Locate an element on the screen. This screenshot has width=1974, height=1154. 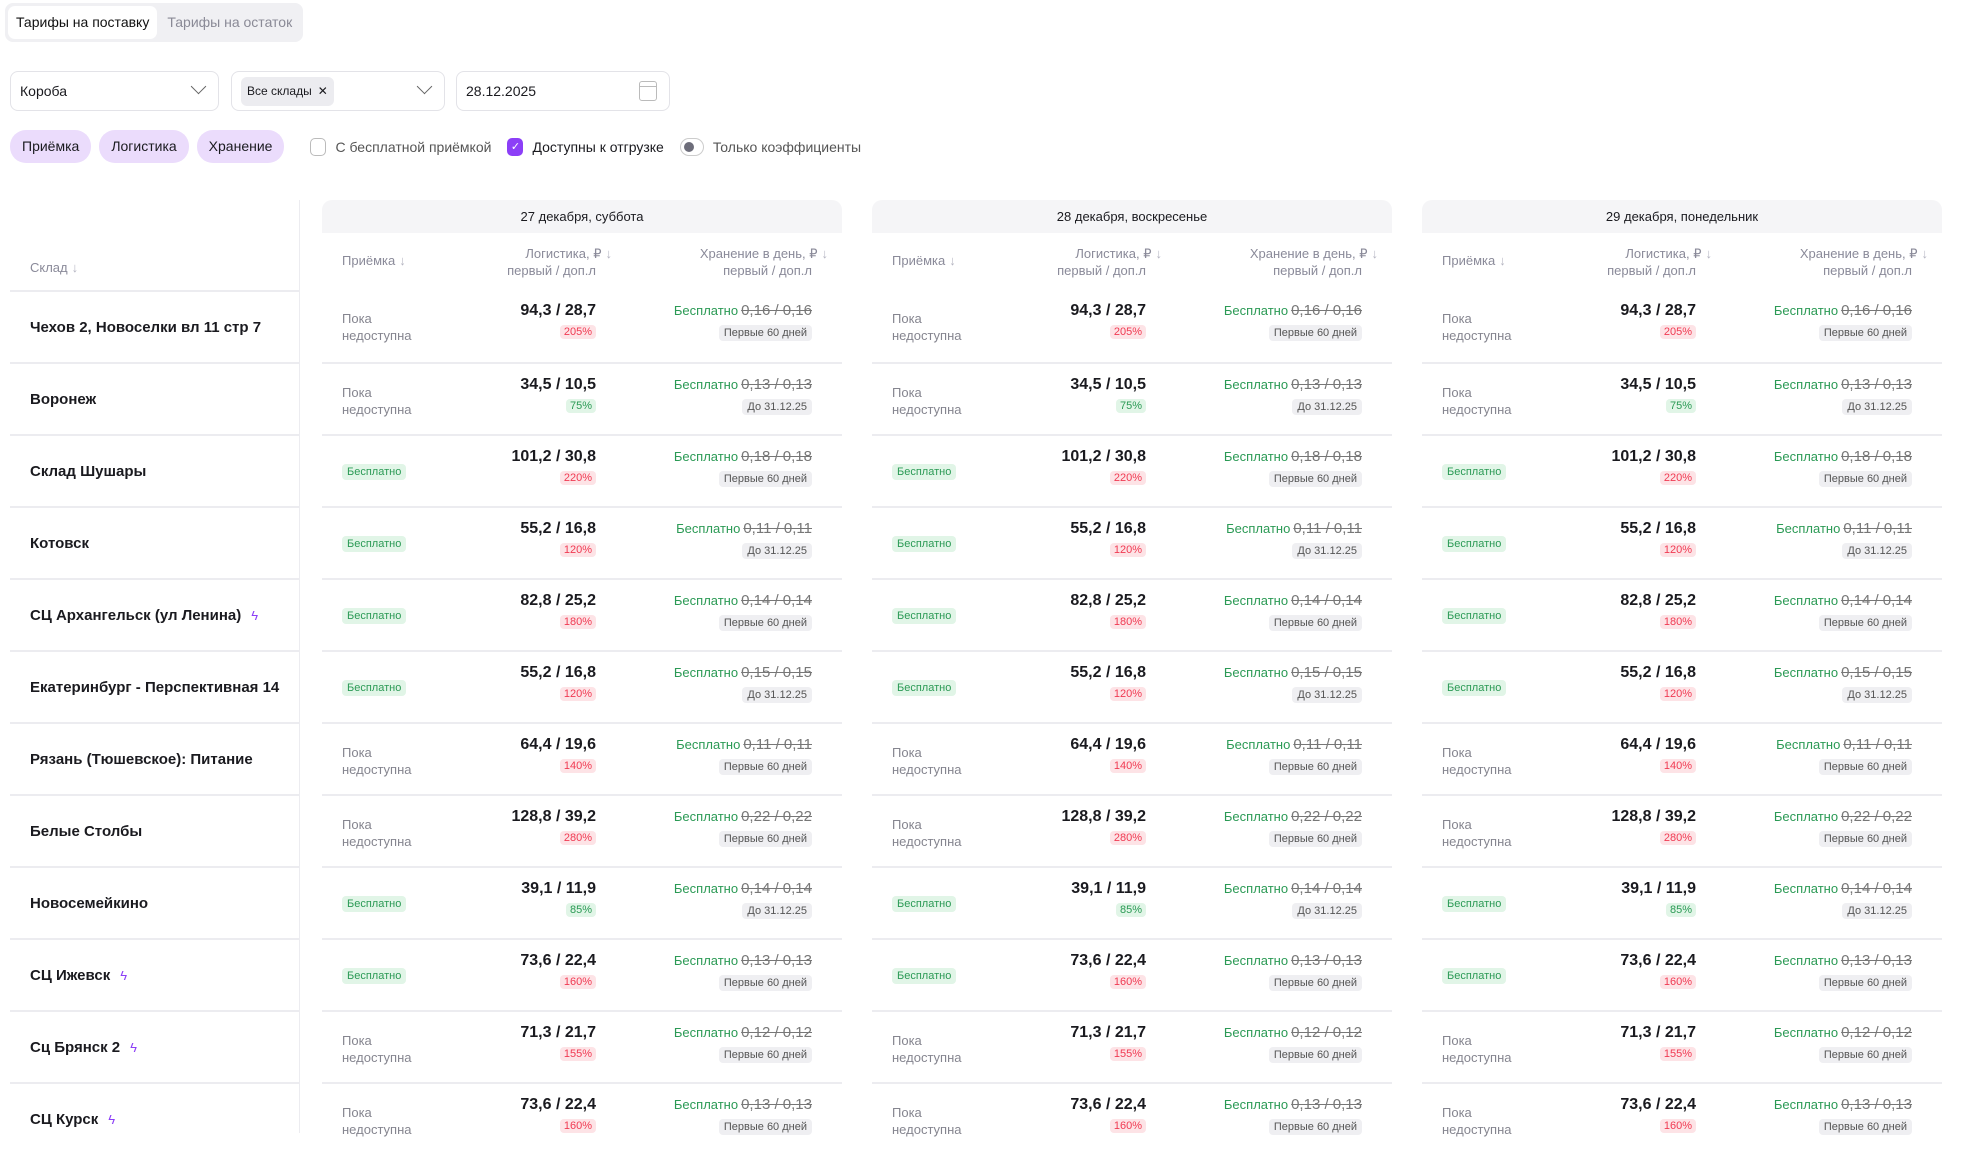
storage-header-label: Хранение в день, ₽ is located at coordinates (1858, 253).